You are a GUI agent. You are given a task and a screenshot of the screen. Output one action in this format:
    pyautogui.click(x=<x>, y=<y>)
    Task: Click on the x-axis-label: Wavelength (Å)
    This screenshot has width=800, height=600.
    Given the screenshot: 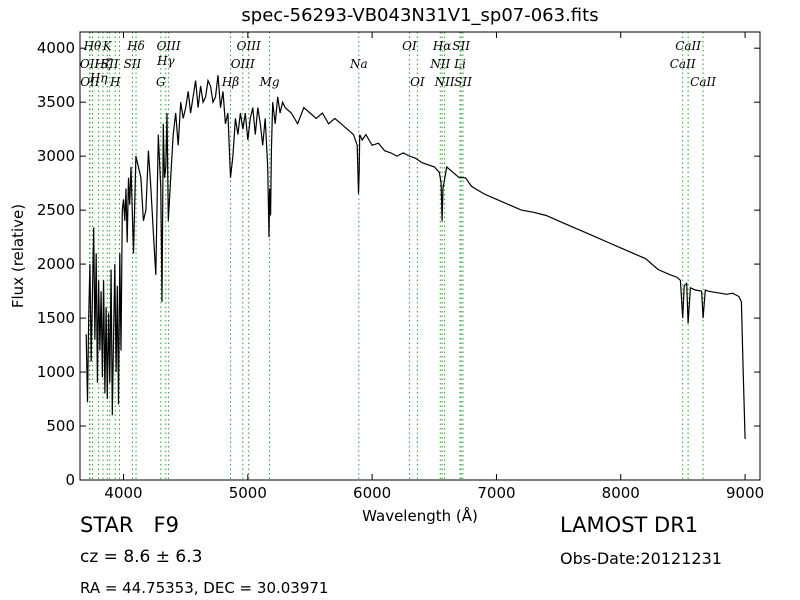 What is the action you would take?
    pyautogui.click(x=420, y=515)
    